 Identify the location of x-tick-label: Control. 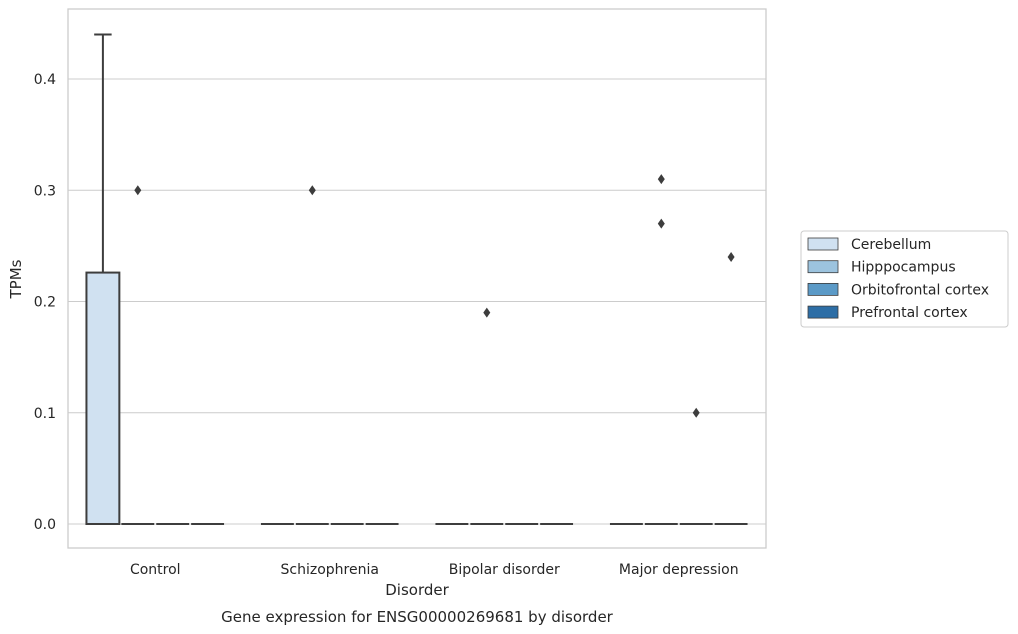
(155, 570).